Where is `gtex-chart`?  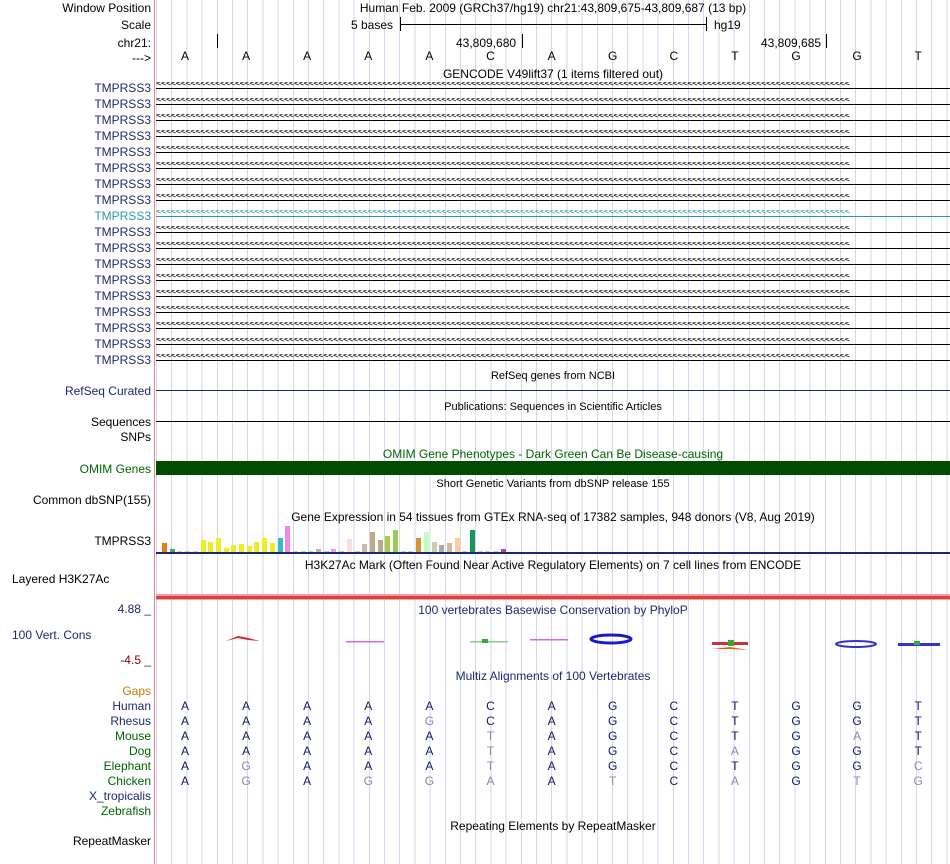
gtex-chart is located at coordinates (357, 538).